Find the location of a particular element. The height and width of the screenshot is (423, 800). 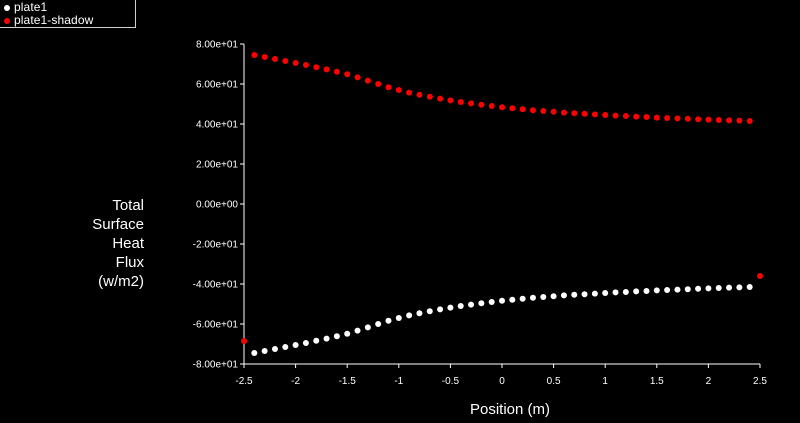

legend-swatch-plate1 is located at coordinates (7, 7).